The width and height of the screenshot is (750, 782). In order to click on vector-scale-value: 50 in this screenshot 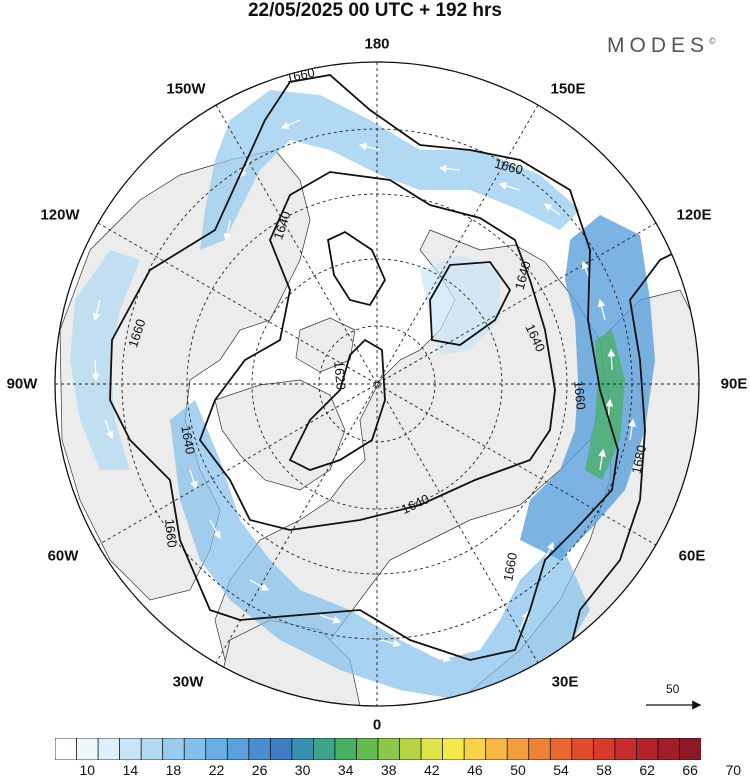, I will do `click(673, 689)`.